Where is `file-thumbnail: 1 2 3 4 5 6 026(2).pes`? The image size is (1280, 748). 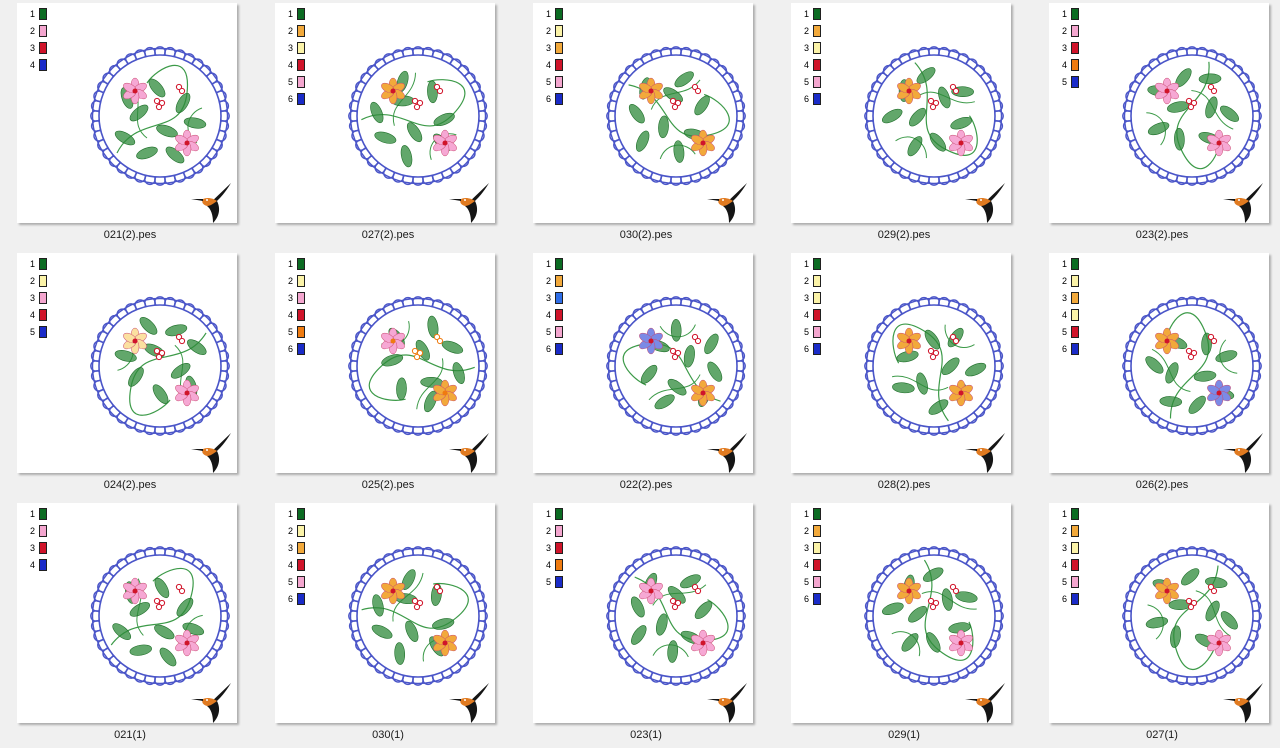
file-thumbnail: 1 2 3 4 5 6 026(2).pes is located at coordinates (1156, 374).